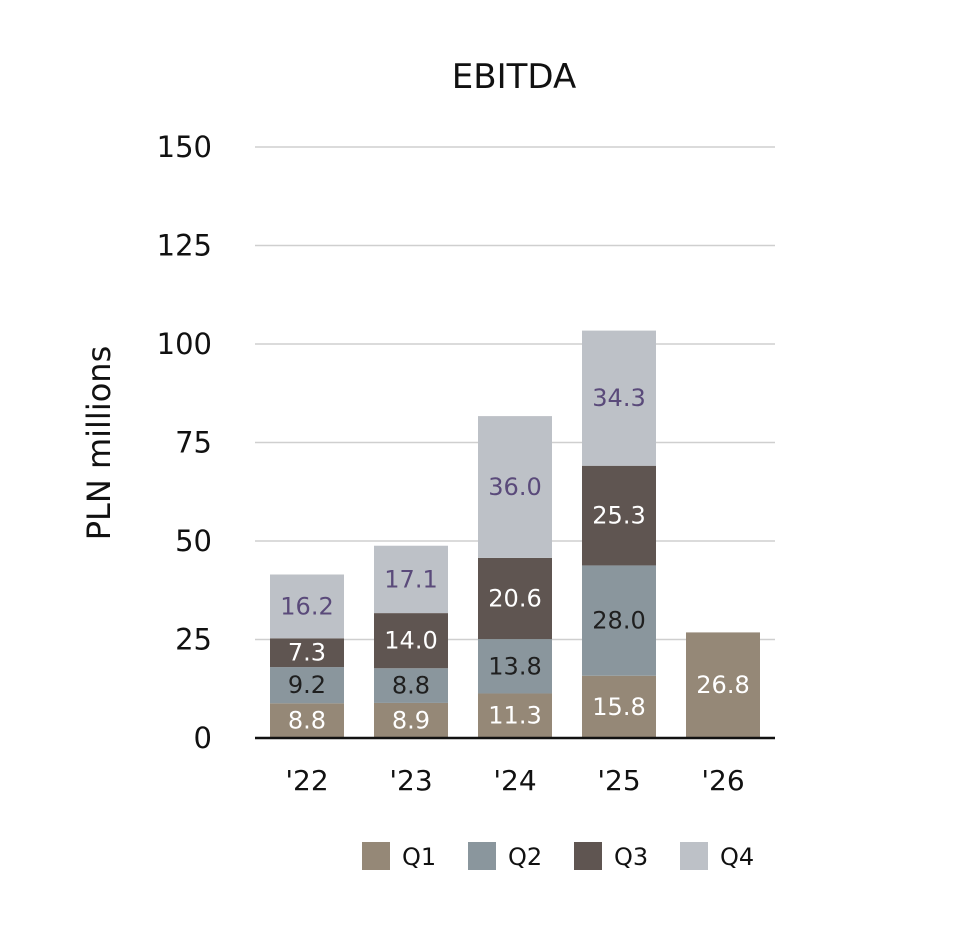  Describe the element at coordinates (184, 246) in the screenshot. I see `y-tick-label: 125` at that location.